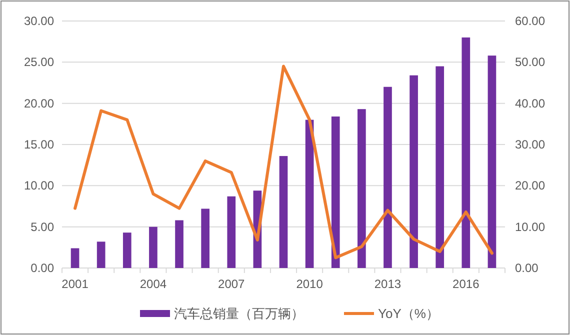  I want to click on y-tick-label: 10.00, so click(39, 185).